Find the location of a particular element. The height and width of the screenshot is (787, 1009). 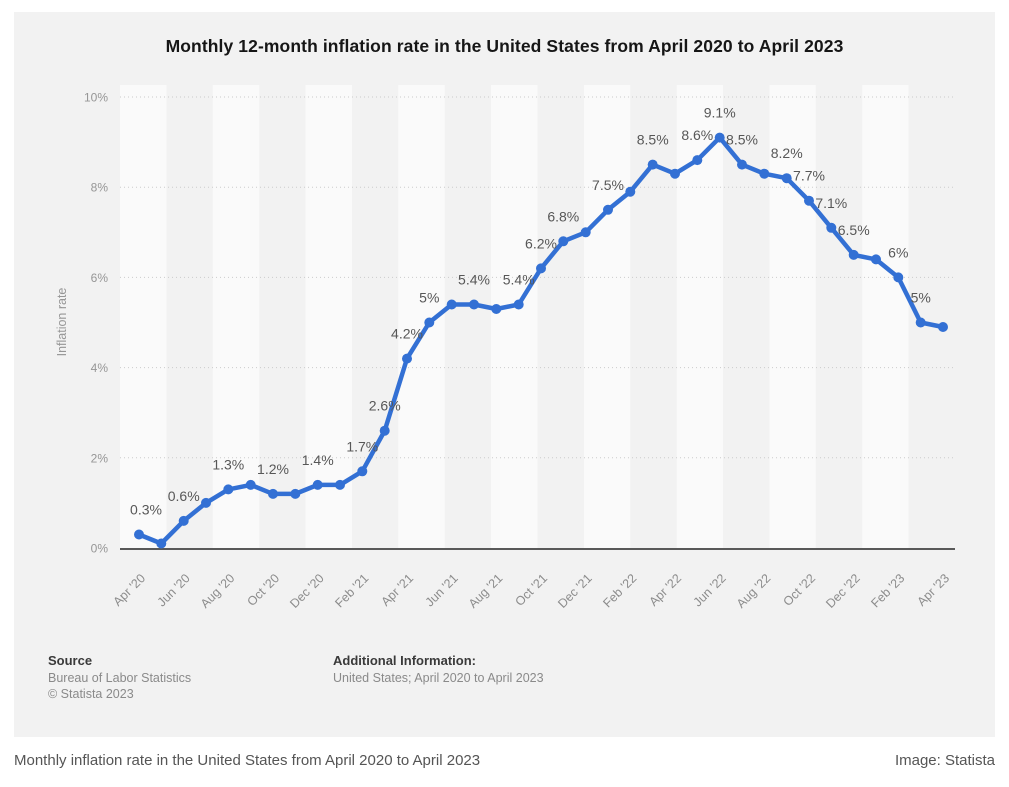

data-label: 5% is located at coordinates (429, 298).